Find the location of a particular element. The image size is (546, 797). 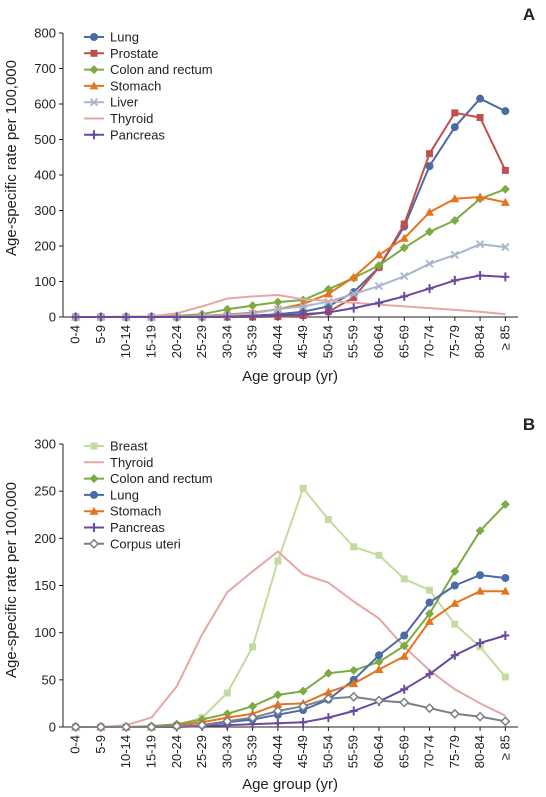

panel-b-legend-marker-corpus-uteri is located at coordinates (94, 543).